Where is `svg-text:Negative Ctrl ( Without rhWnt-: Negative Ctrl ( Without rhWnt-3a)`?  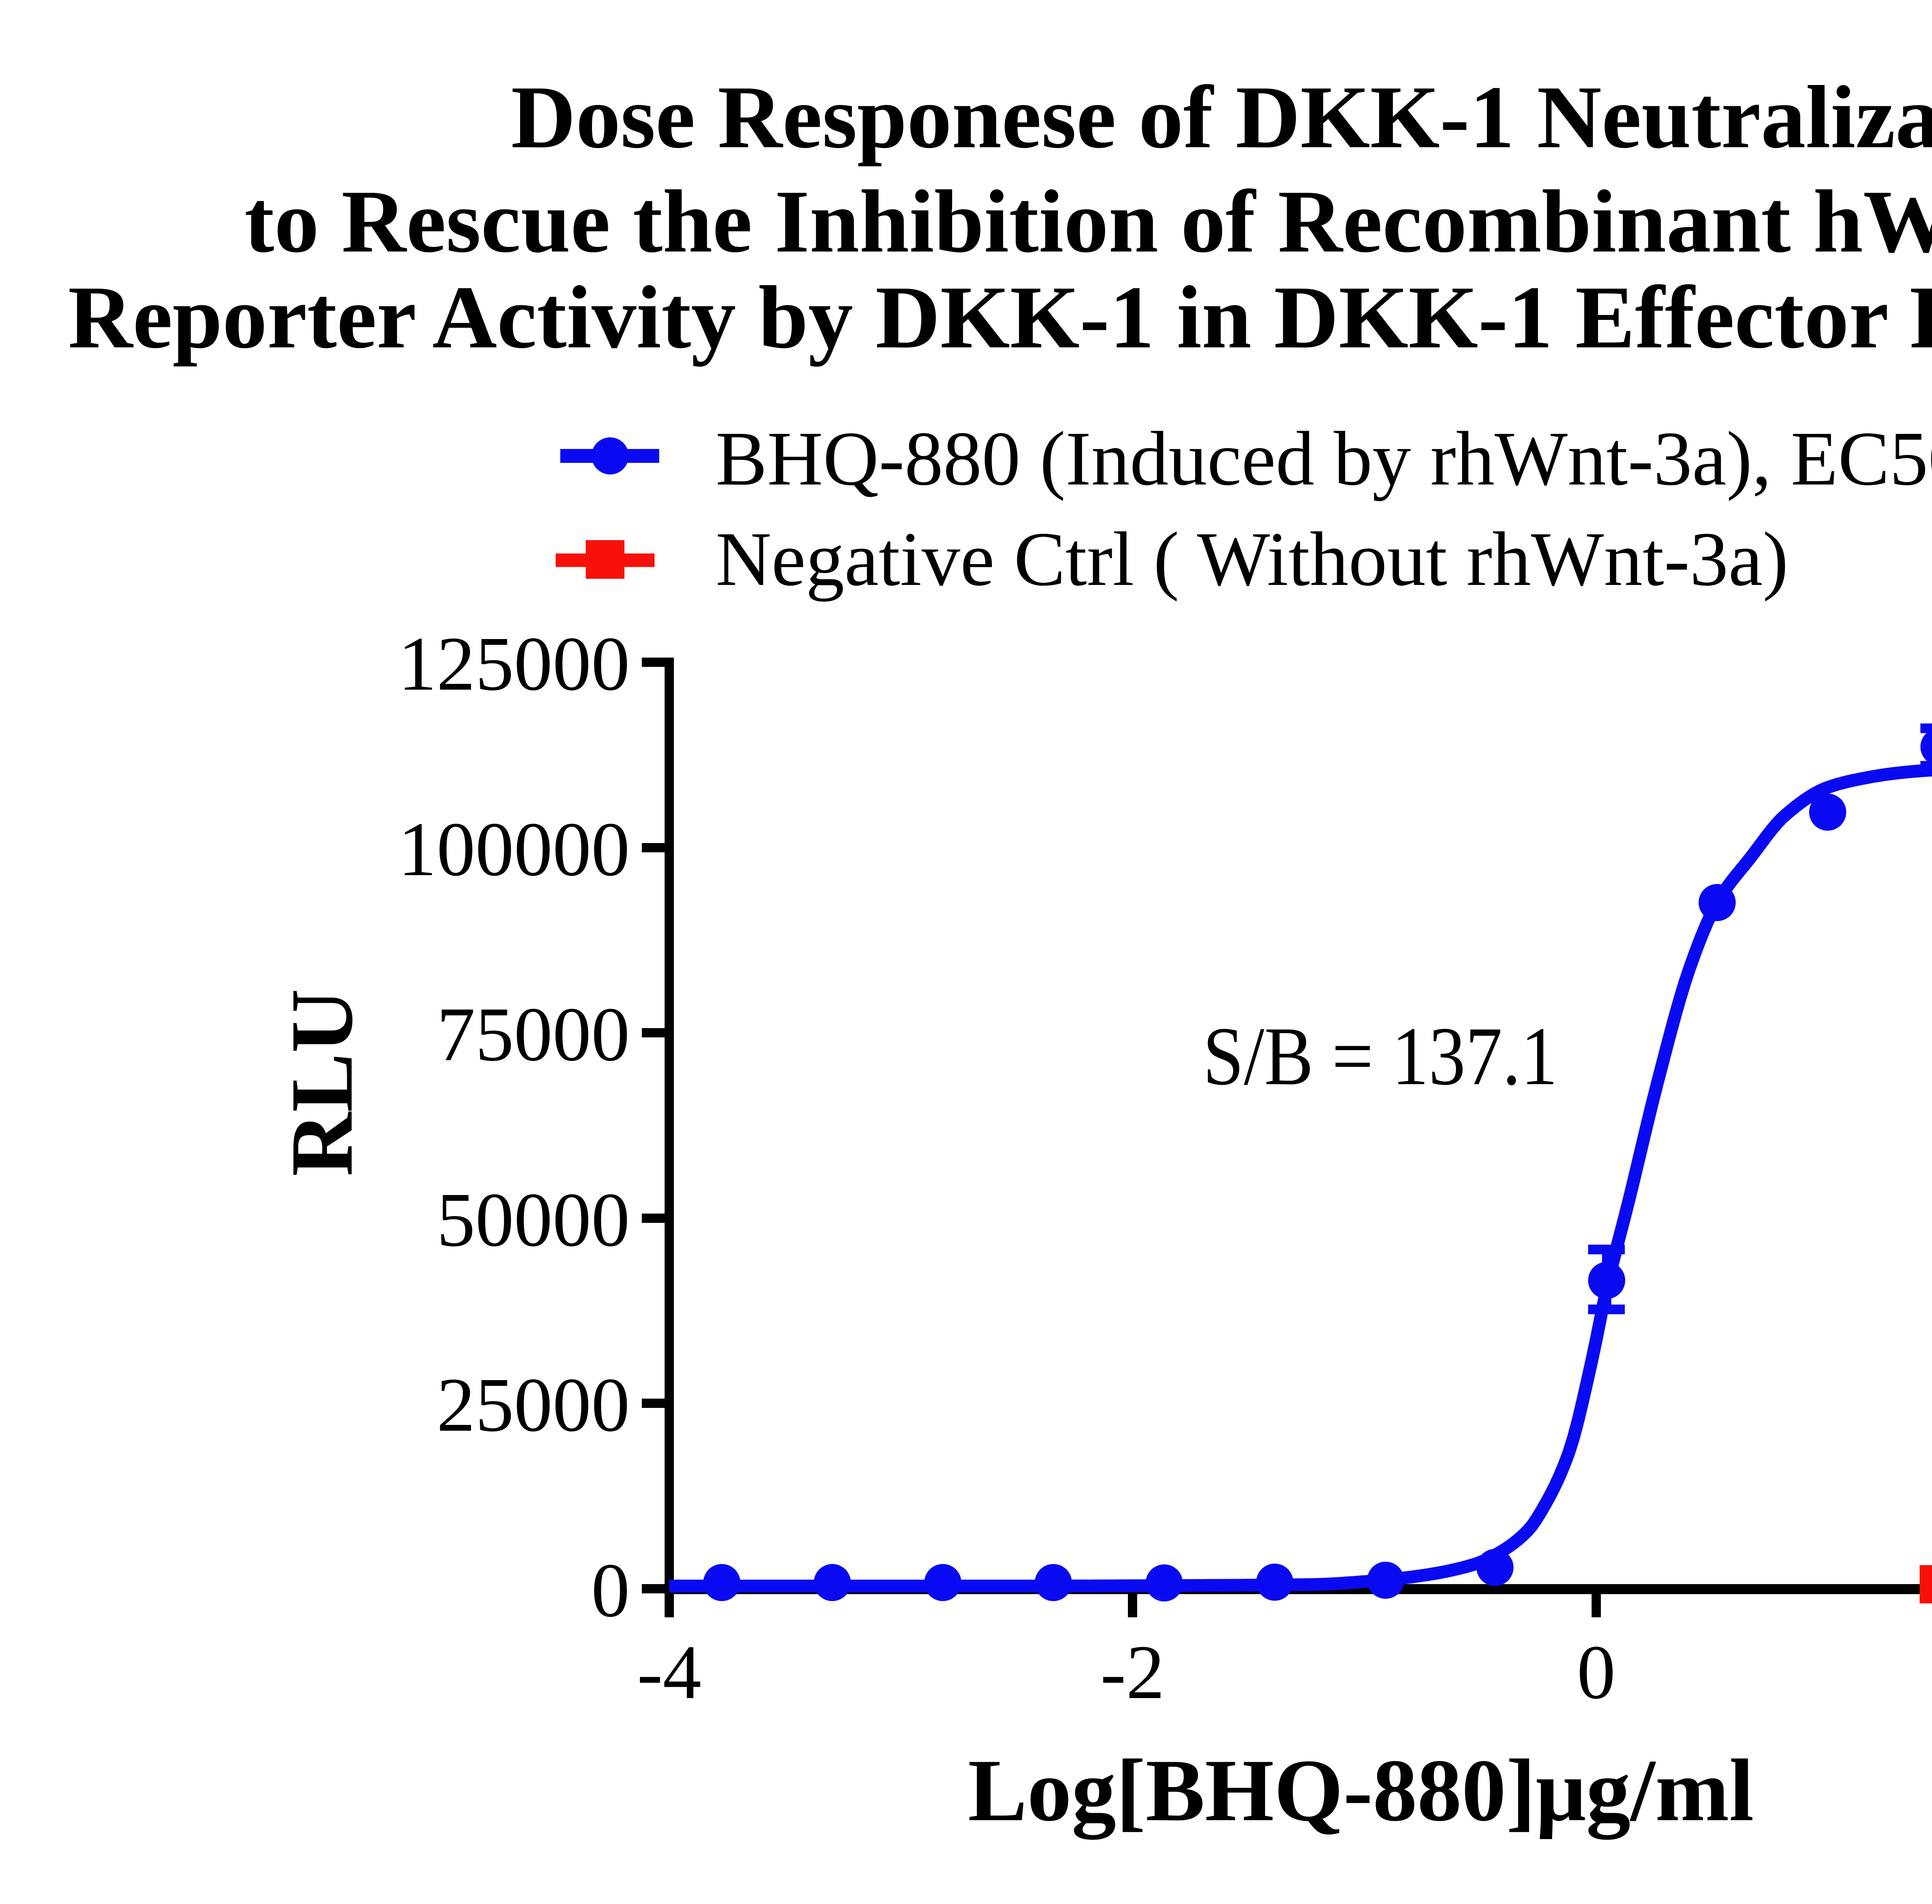 svg-text:Negative Ctrl ( Without rhWnt-: Negative Ctrl ( Without rhWnt-3a) is located at coordinates (1252, 559).